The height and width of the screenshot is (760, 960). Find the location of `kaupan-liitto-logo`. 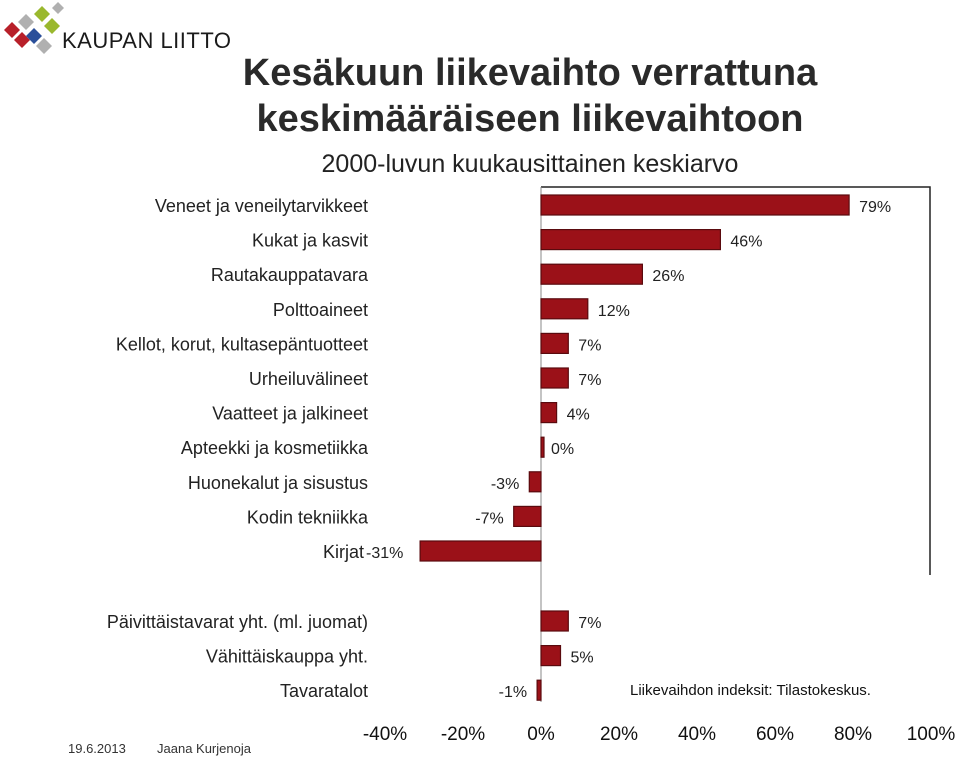

kaupan-liitto-logo is located at coordinates (34, 28).